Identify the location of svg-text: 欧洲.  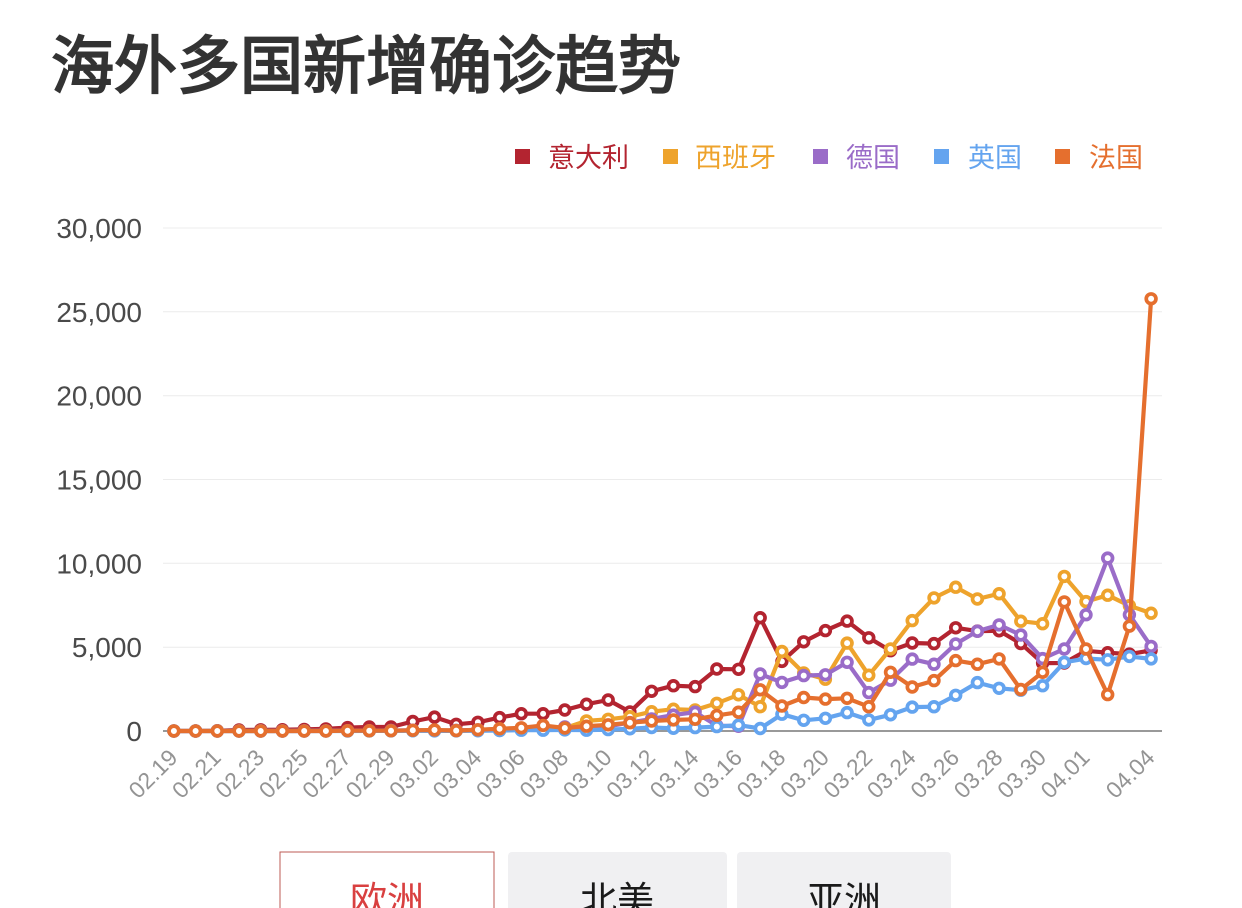
(387, 894).